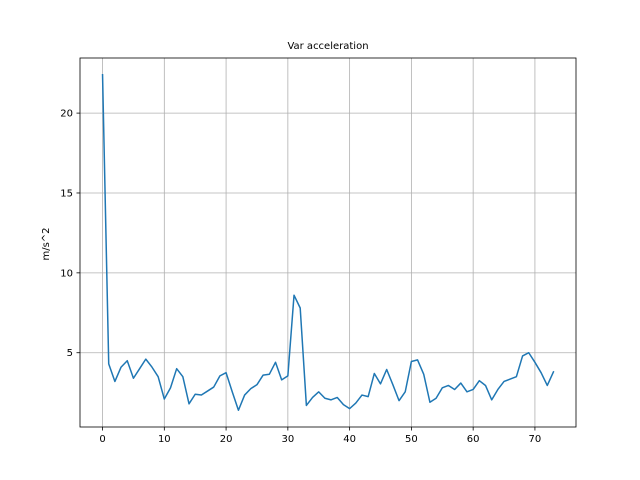  I want to click on x-tick-label: 40, so click(349, 439).